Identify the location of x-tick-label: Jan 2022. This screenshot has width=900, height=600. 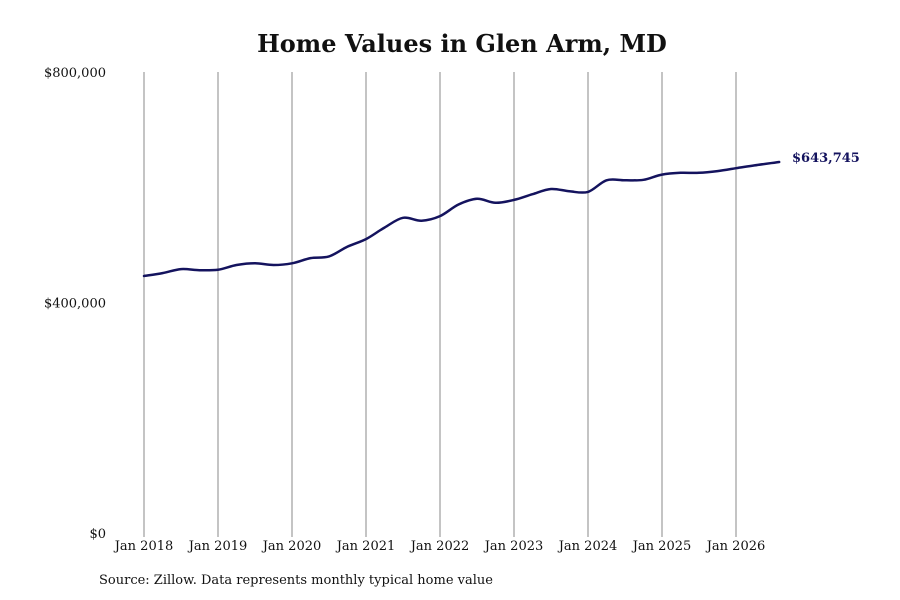
(439, 546).